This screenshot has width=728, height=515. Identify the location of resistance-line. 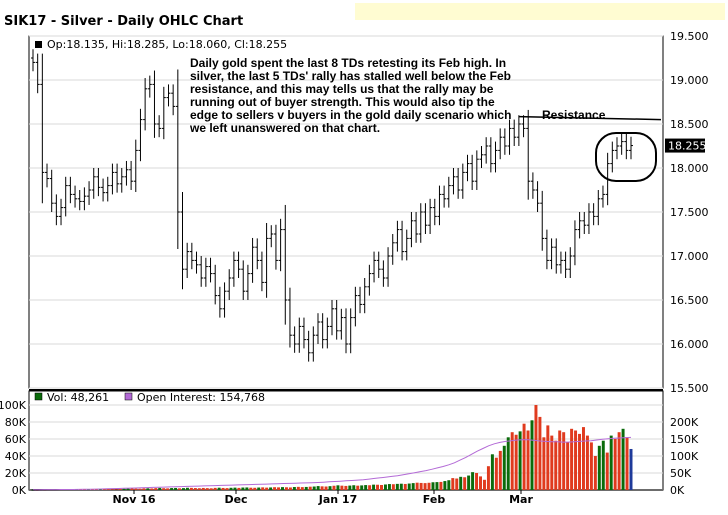
(590, 118).